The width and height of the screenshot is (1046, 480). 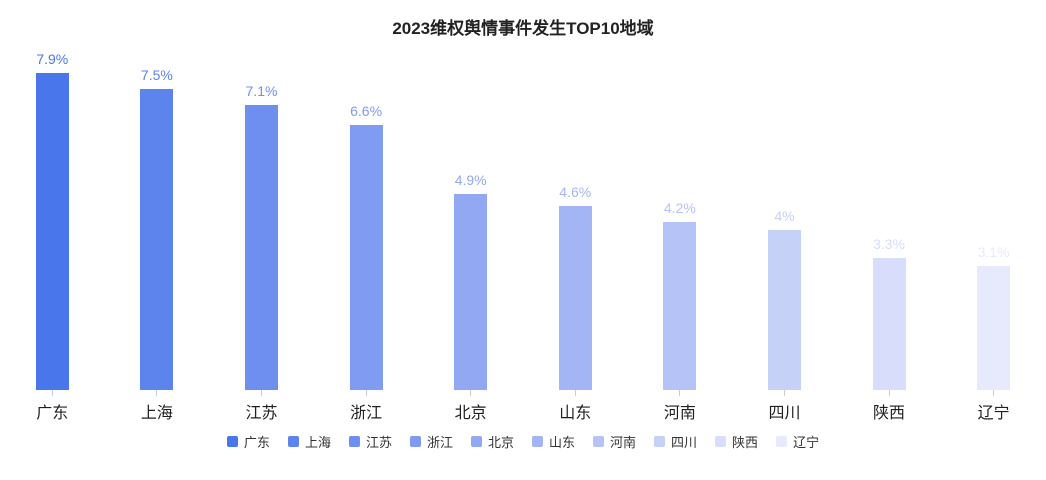 What do you see at coordinates (889, 413) in the screenshot?
I see `x-axis-label: 陕西` at bounding box center [889, 413].